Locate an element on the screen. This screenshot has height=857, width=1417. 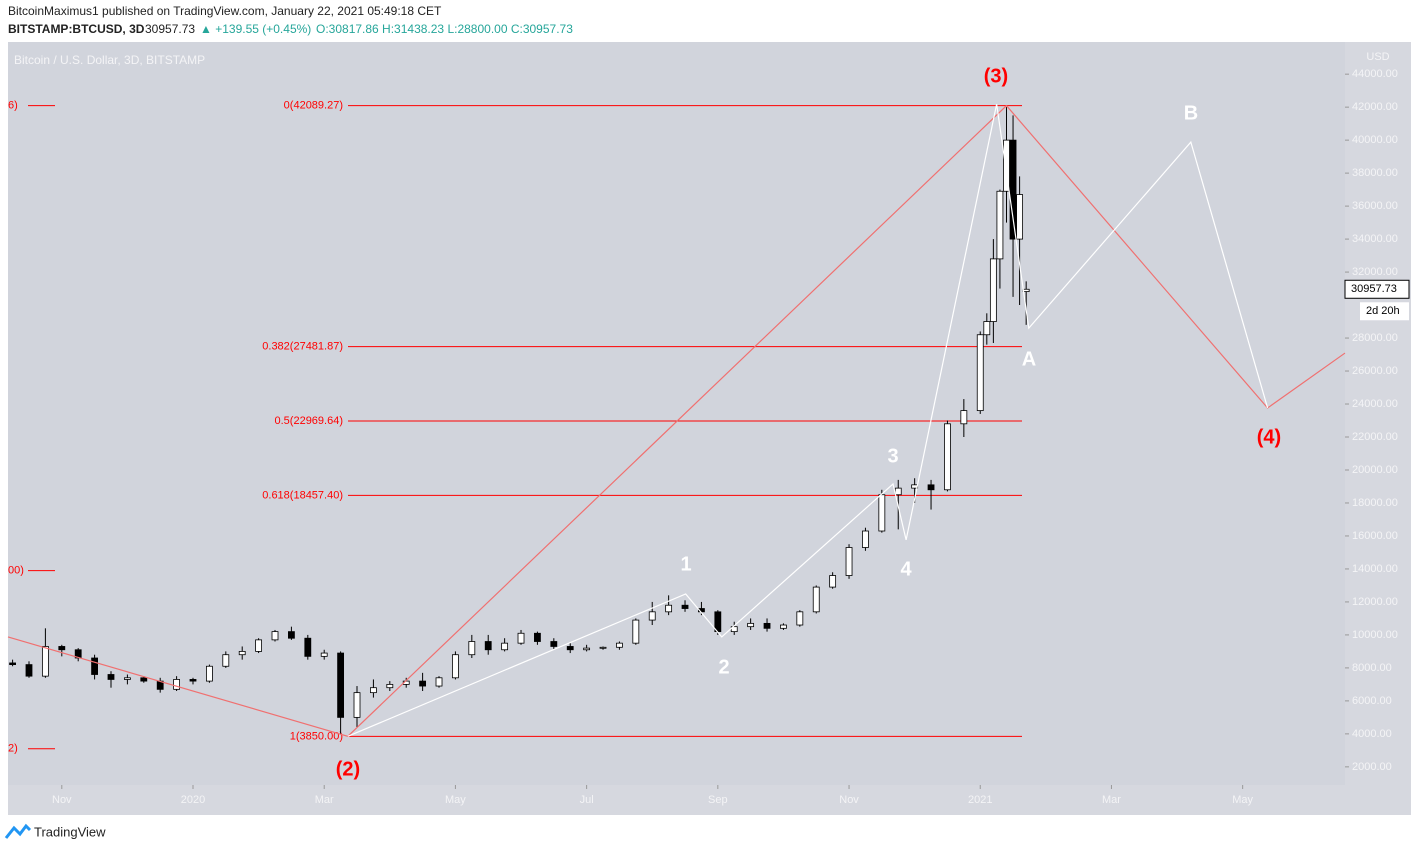
wave-label: A is located at coordinates (1029, 359).